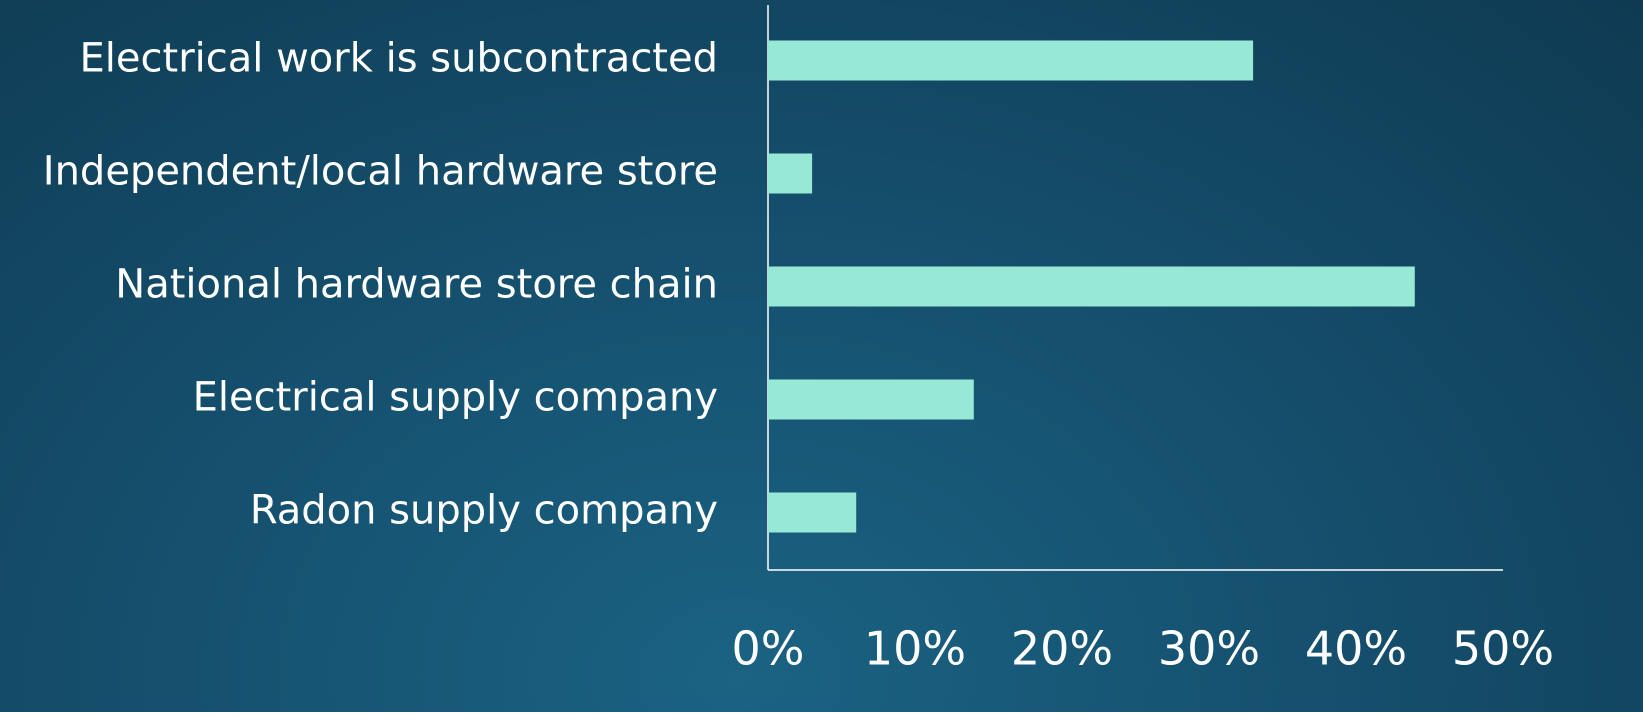 This screenshot has width=1643, height=716. Describe the element at coordinates (1062, 649) in the screenshot. I see `x-tick-label: 20%` at that location.